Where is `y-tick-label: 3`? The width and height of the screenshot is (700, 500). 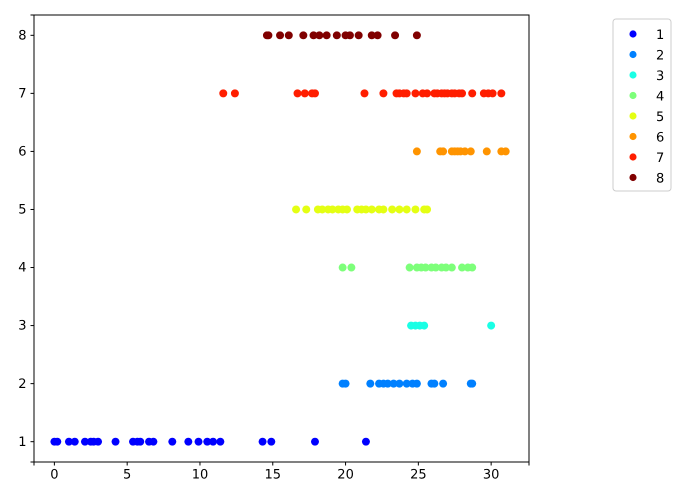 y-tick-label: 3 is located at coordinates (22, 326).